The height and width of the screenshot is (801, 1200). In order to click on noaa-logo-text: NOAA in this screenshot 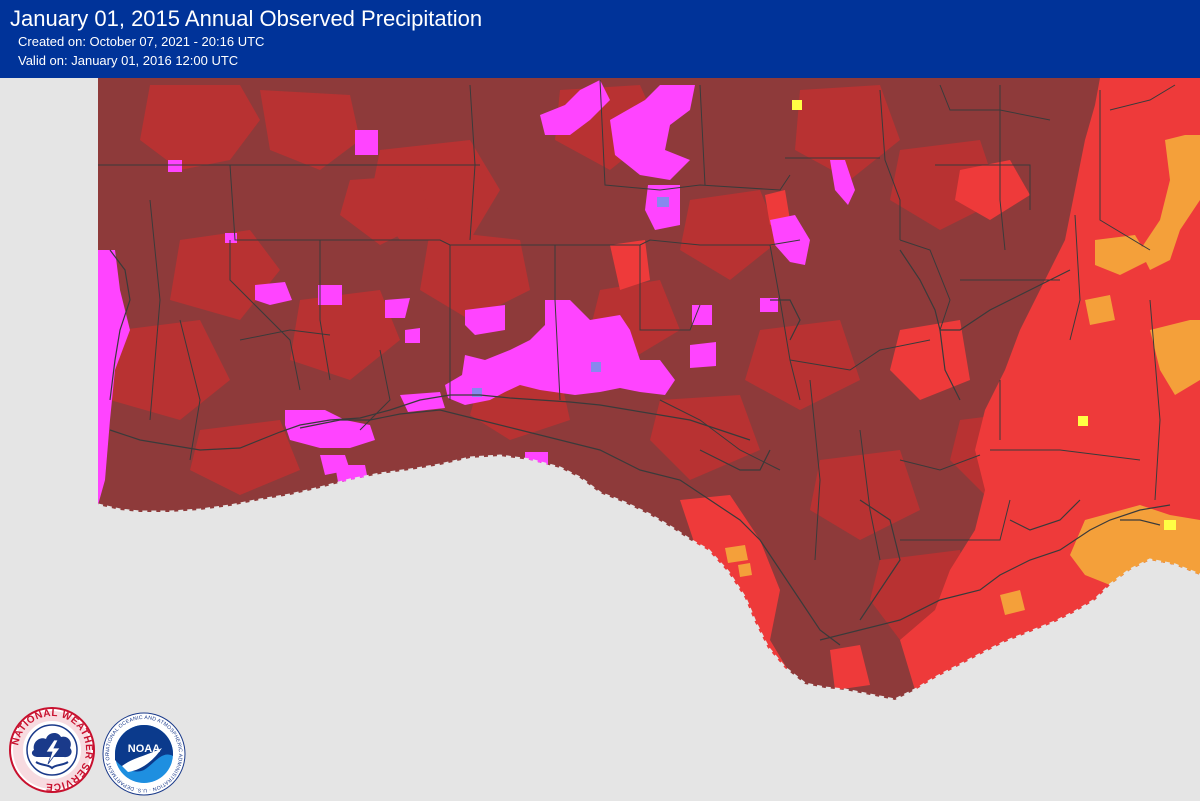, I will do `click(144, 749)`.